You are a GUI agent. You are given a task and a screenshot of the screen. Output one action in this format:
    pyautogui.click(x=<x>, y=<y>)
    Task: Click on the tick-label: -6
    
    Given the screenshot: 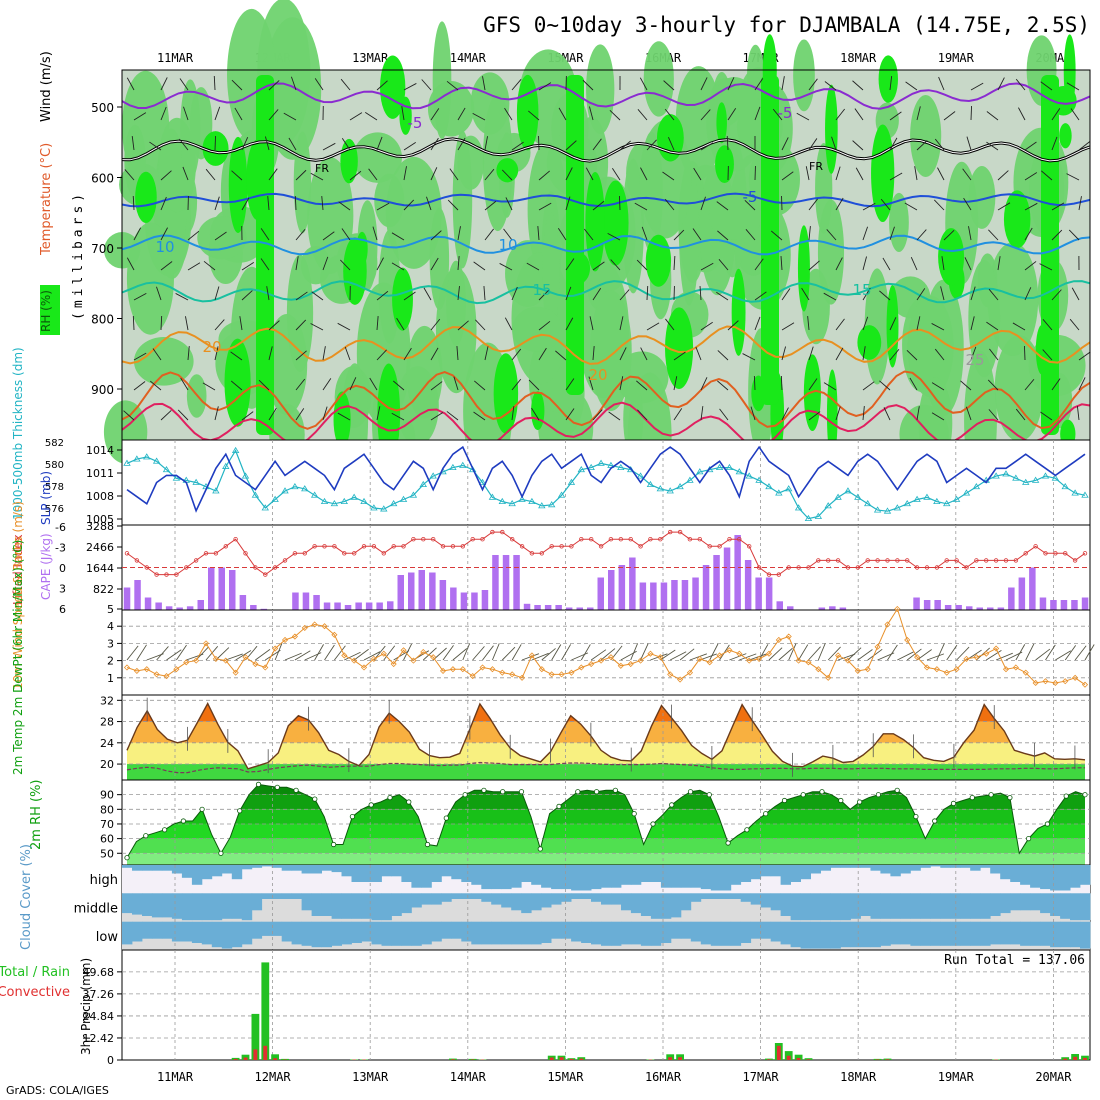 What is the action you would take?
    pyautogui.click(x=60, y=527)
    